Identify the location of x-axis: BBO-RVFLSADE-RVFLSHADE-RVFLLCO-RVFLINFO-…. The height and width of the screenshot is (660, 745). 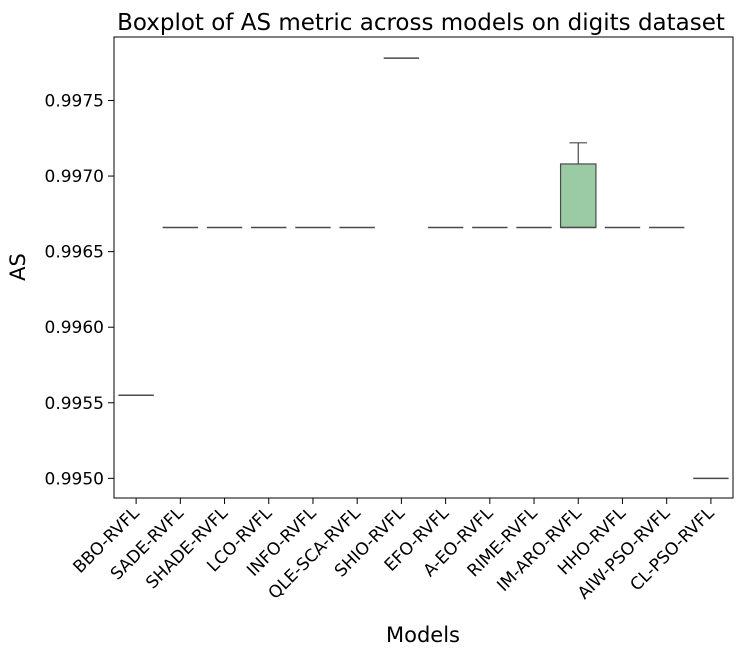
(394, 551).